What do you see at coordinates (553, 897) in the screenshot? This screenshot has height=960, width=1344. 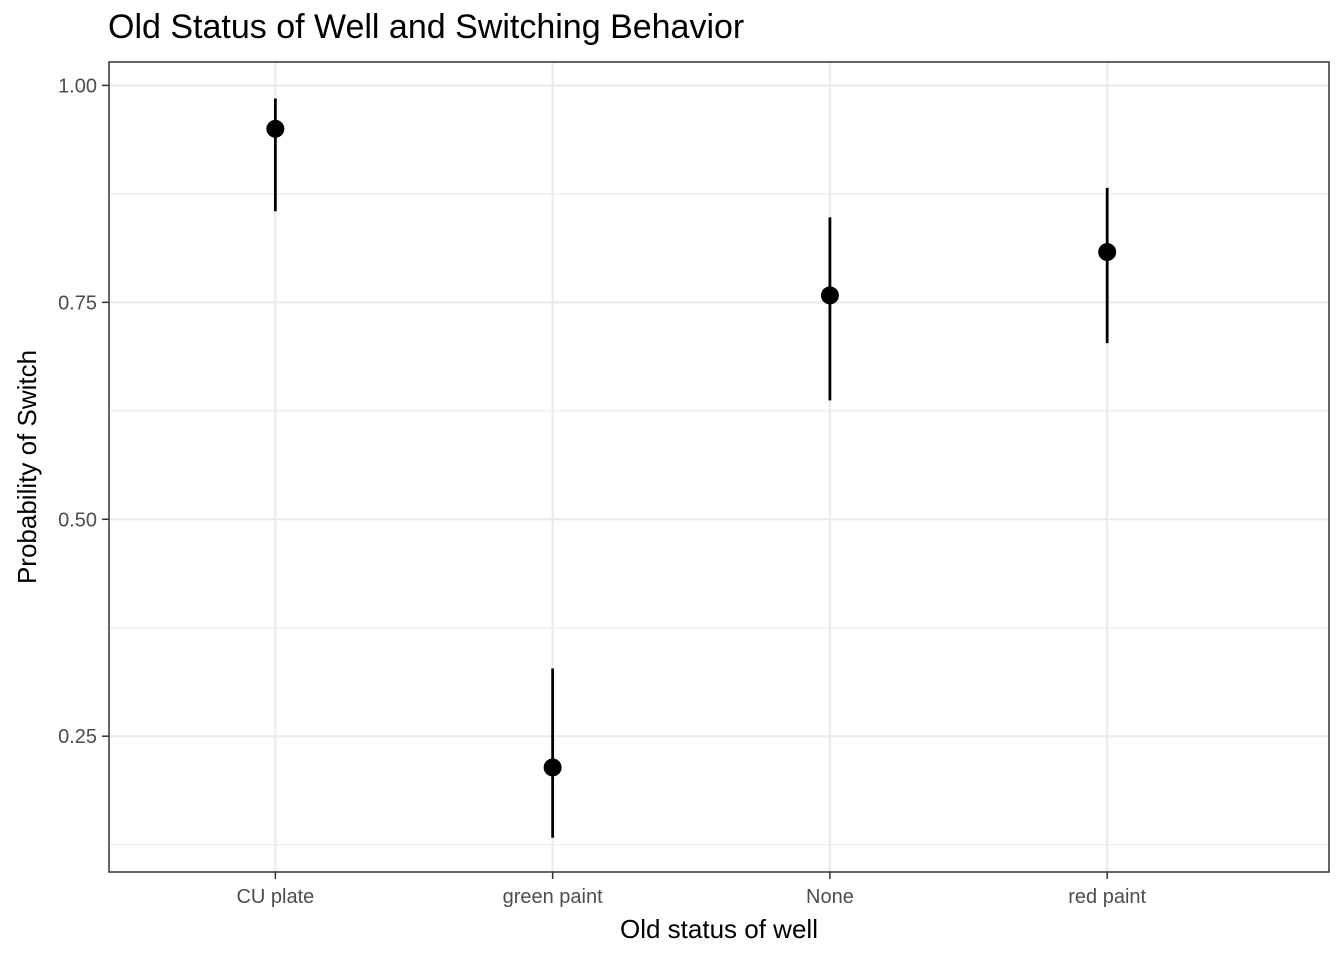 I see `x-tick-label: green paint` at bounding box center [553, 897].